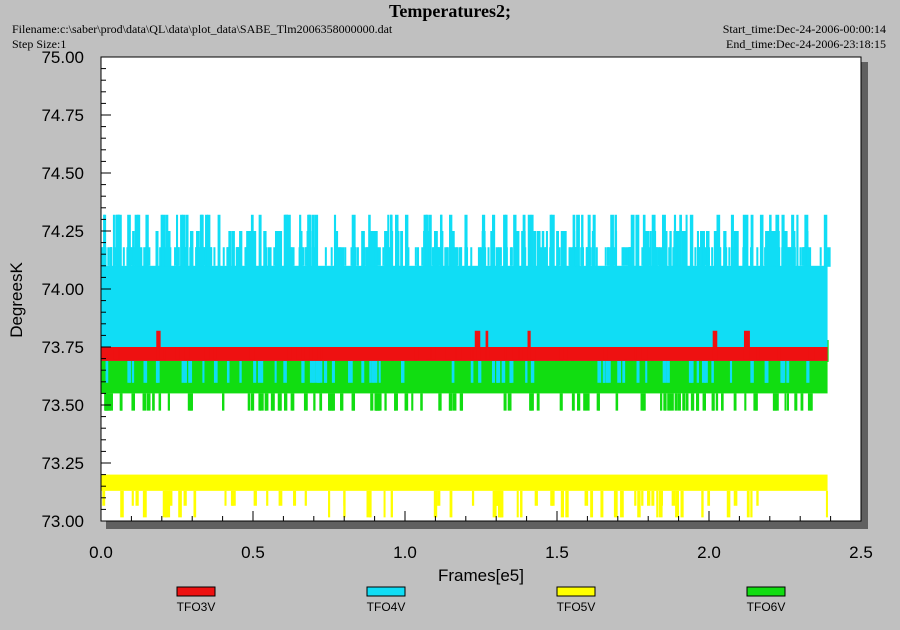 The height and width of the screenshot is (630, 900). What do you see at coordinates (766, 607) in the screenshot?
I see `legend-label: TFO6V` at bounding box center [766, 607].